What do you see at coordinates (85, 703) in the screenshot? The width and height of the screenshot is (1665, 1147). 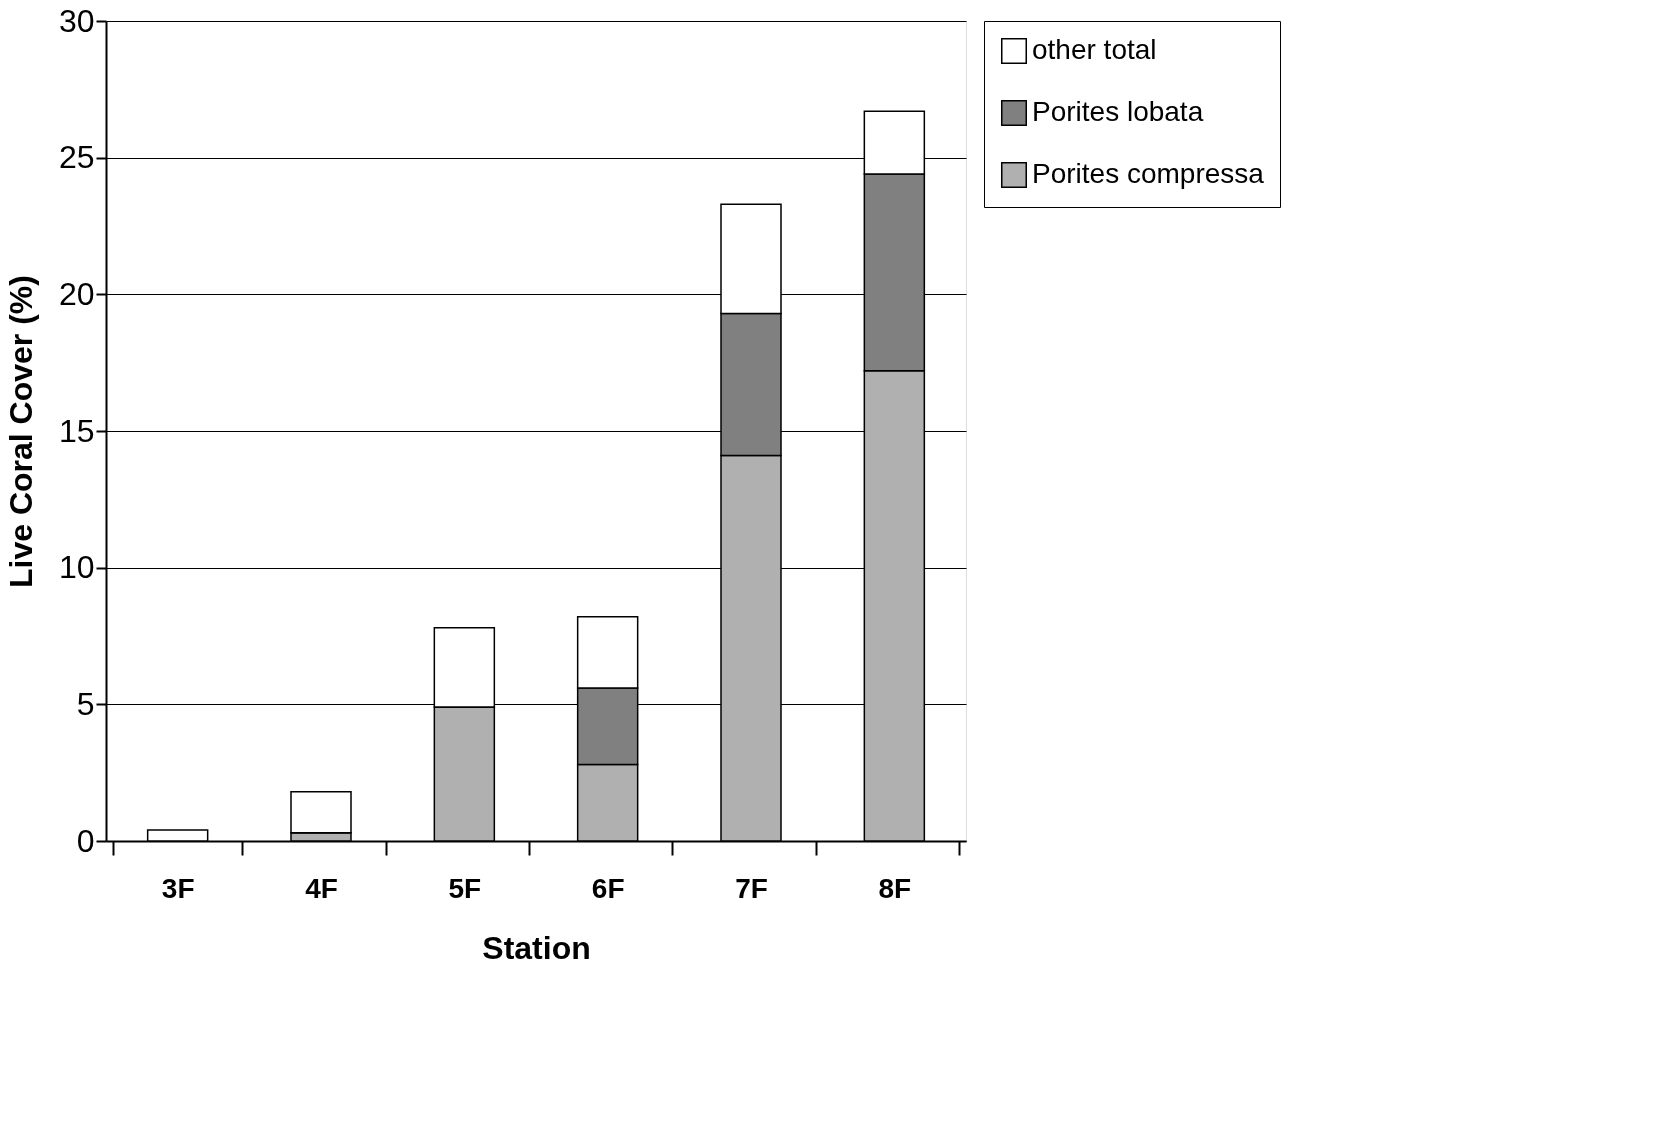 I see `y-tick-label: 5` at bounding box center [85, 703].